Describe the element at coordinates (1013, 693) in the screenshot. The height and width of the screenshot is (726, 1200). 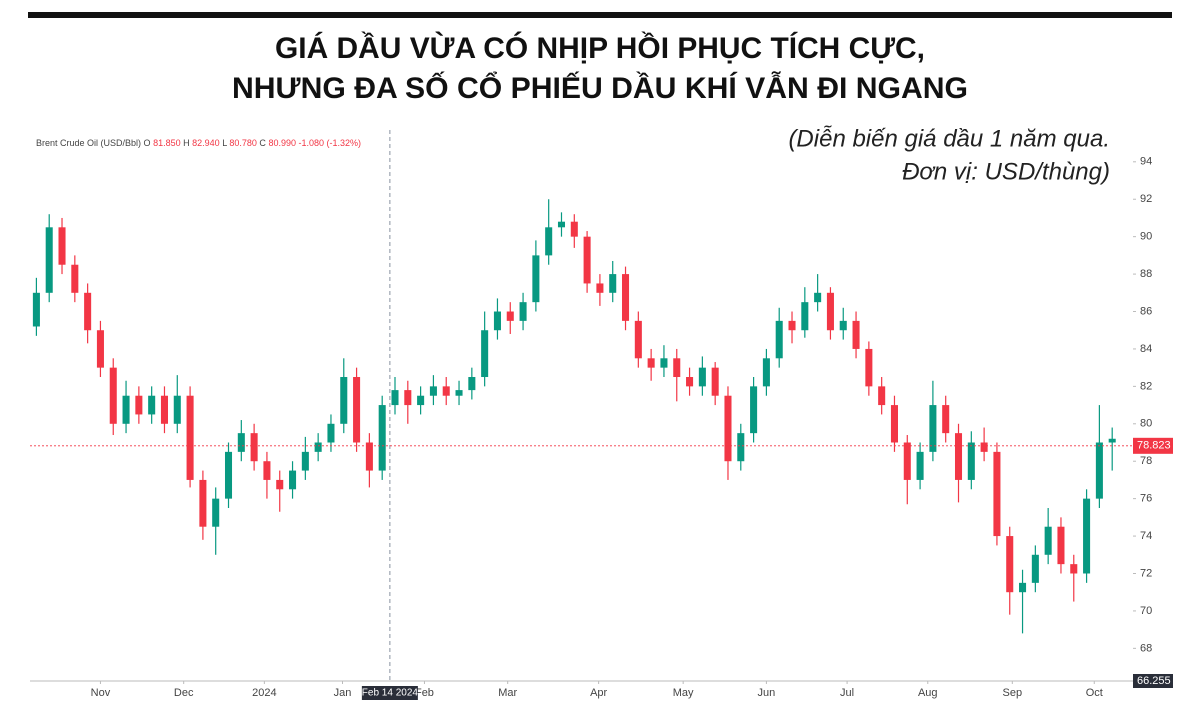
I see `x-tick-label: Sep` at that location.